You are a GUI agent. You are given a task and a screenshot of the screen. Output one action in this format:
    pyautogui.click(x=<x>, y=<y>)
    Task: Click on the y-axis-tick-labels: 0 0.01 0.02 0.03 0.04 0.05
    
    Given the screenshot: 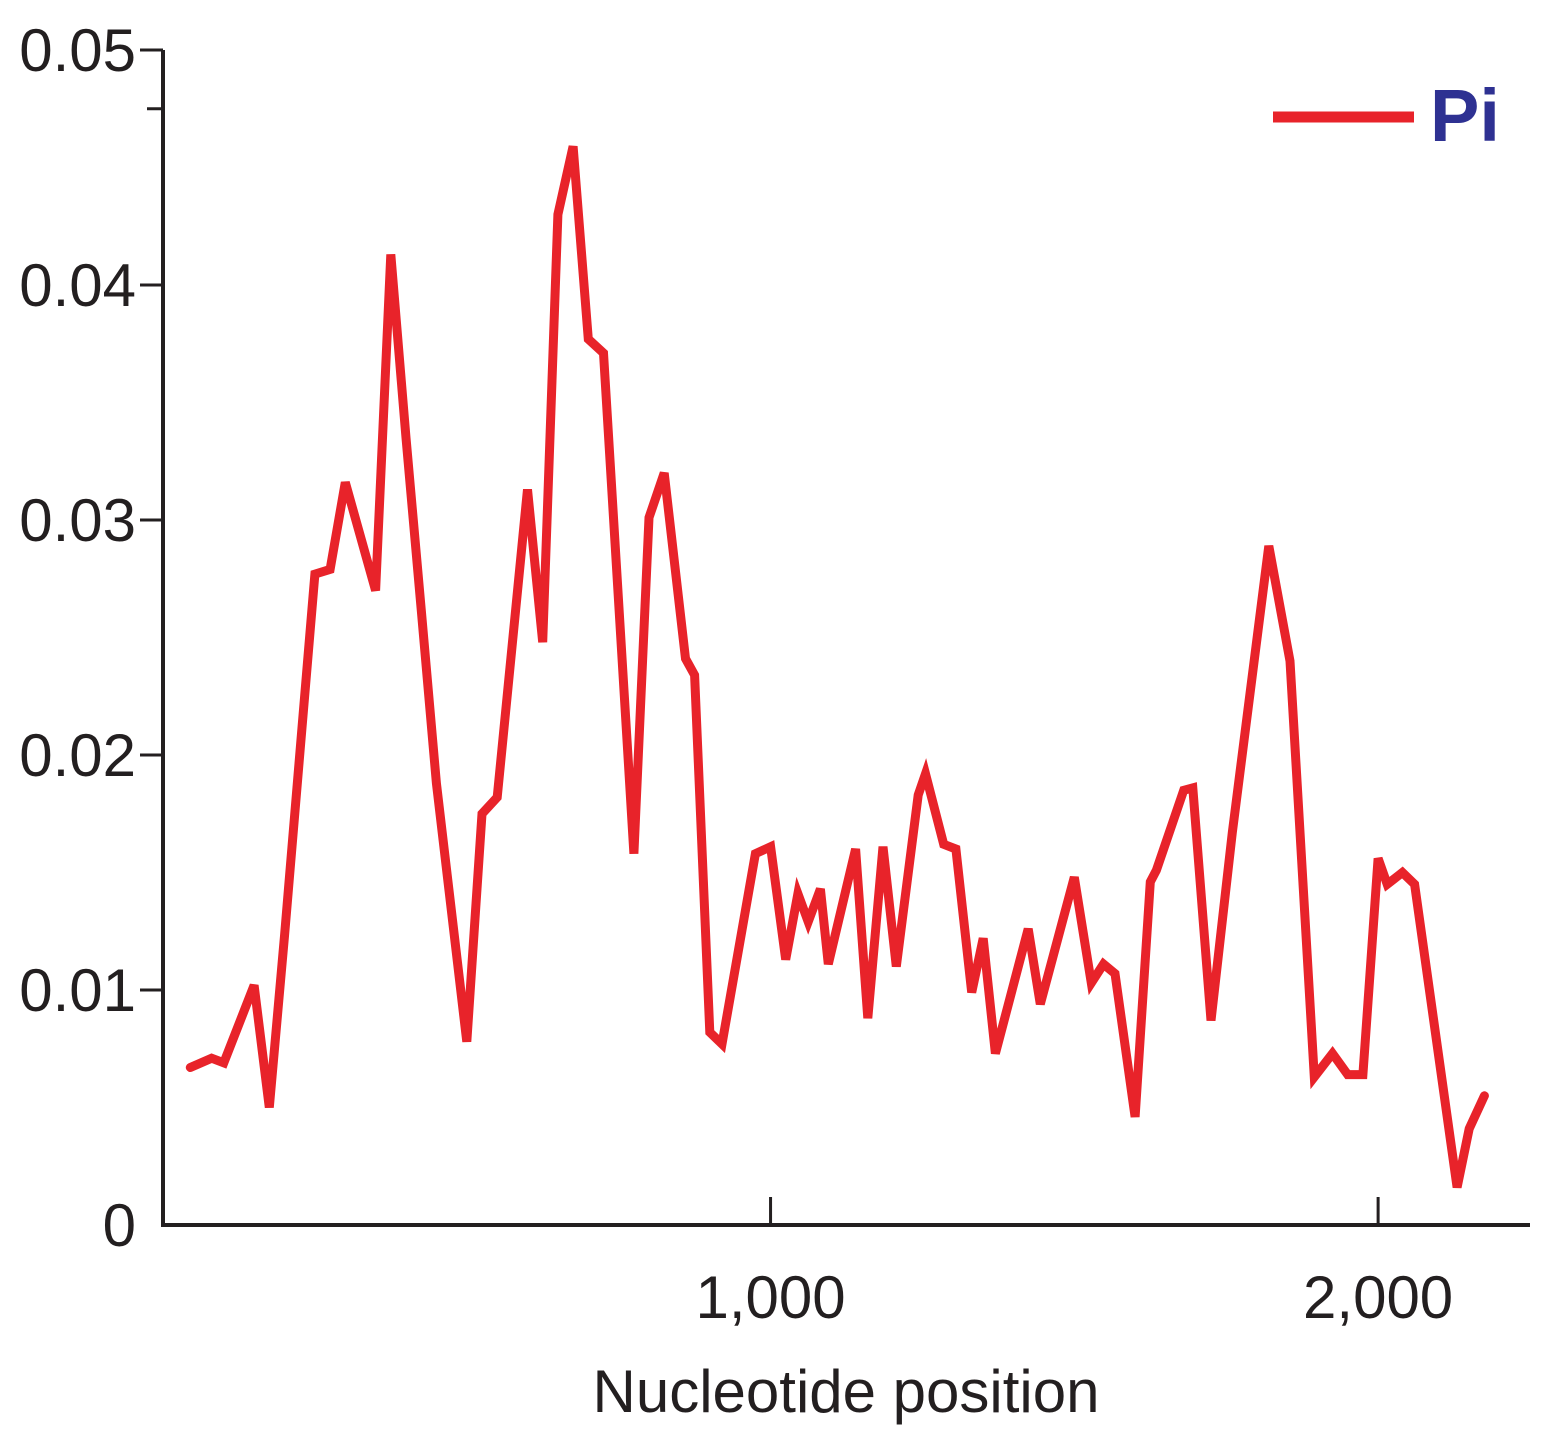 What is the action you would take?
    pyautogui.click(x=77, y=638)
    